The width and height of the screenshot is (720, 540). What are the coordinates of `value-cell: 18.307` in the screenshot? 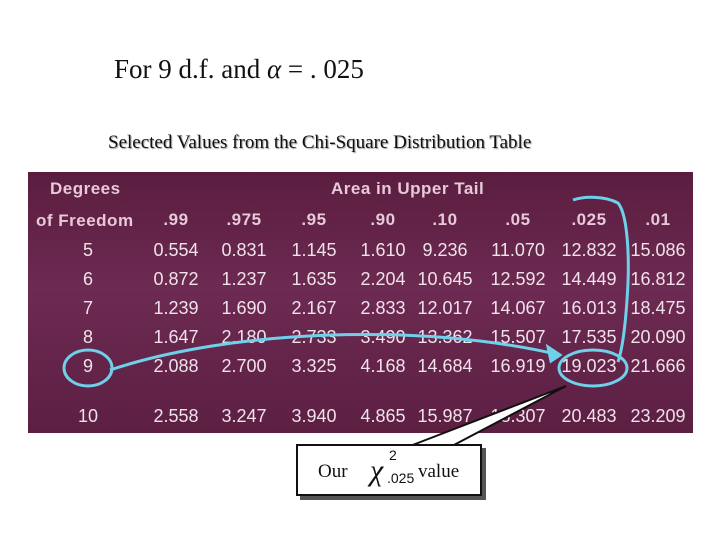 It's located at (518, 416).